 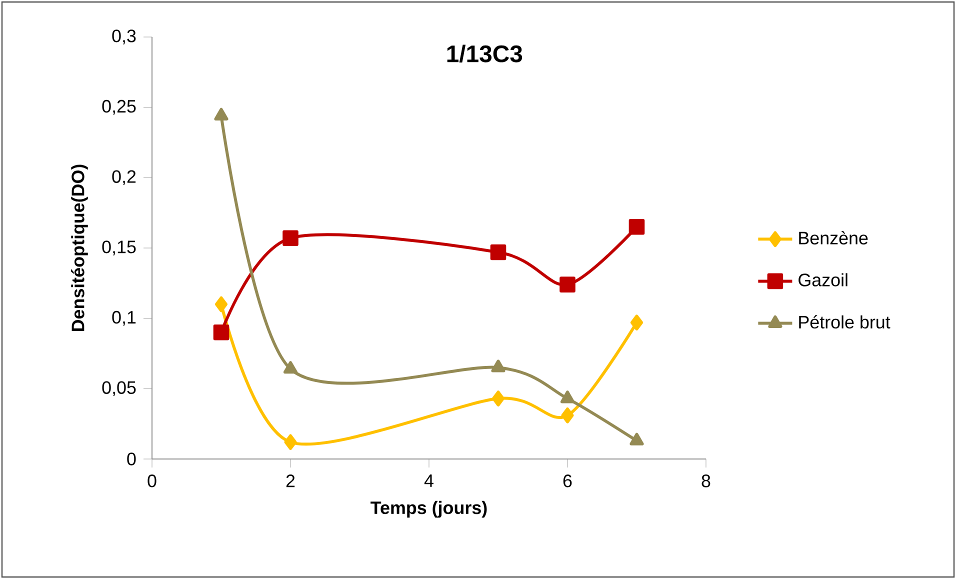 I want to click on x-axis-title: Temps (jours), so click(x=428, y=509).